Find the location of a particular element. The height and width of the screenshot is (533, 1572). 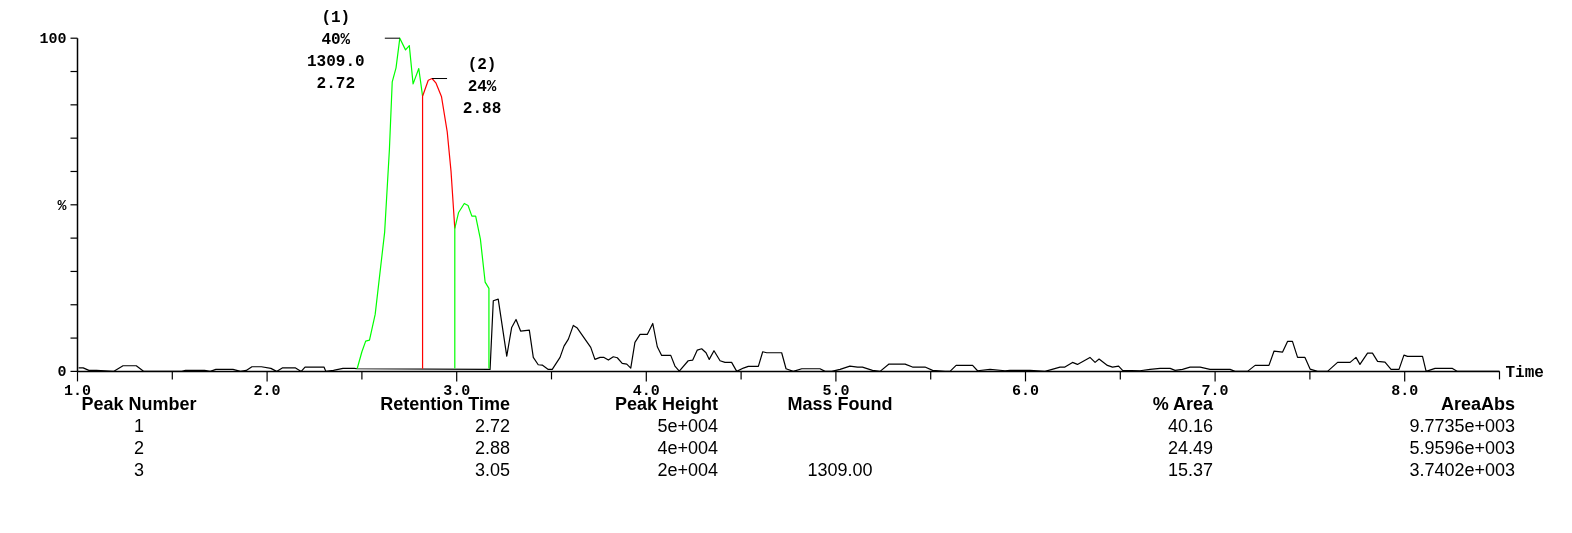

y-tick-label: 100 is located at coordinates (53, 40).